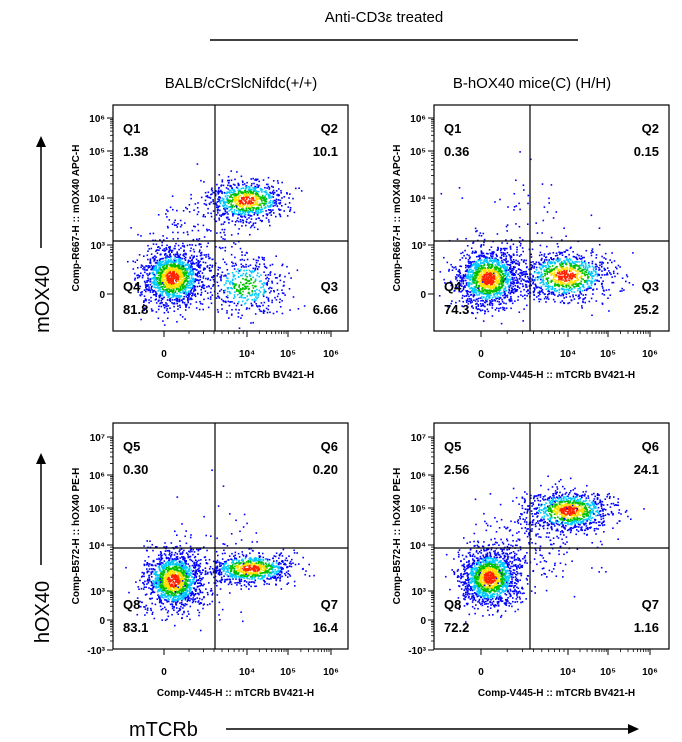  I want to click on bottom-arrow-head, so click(633, 729).